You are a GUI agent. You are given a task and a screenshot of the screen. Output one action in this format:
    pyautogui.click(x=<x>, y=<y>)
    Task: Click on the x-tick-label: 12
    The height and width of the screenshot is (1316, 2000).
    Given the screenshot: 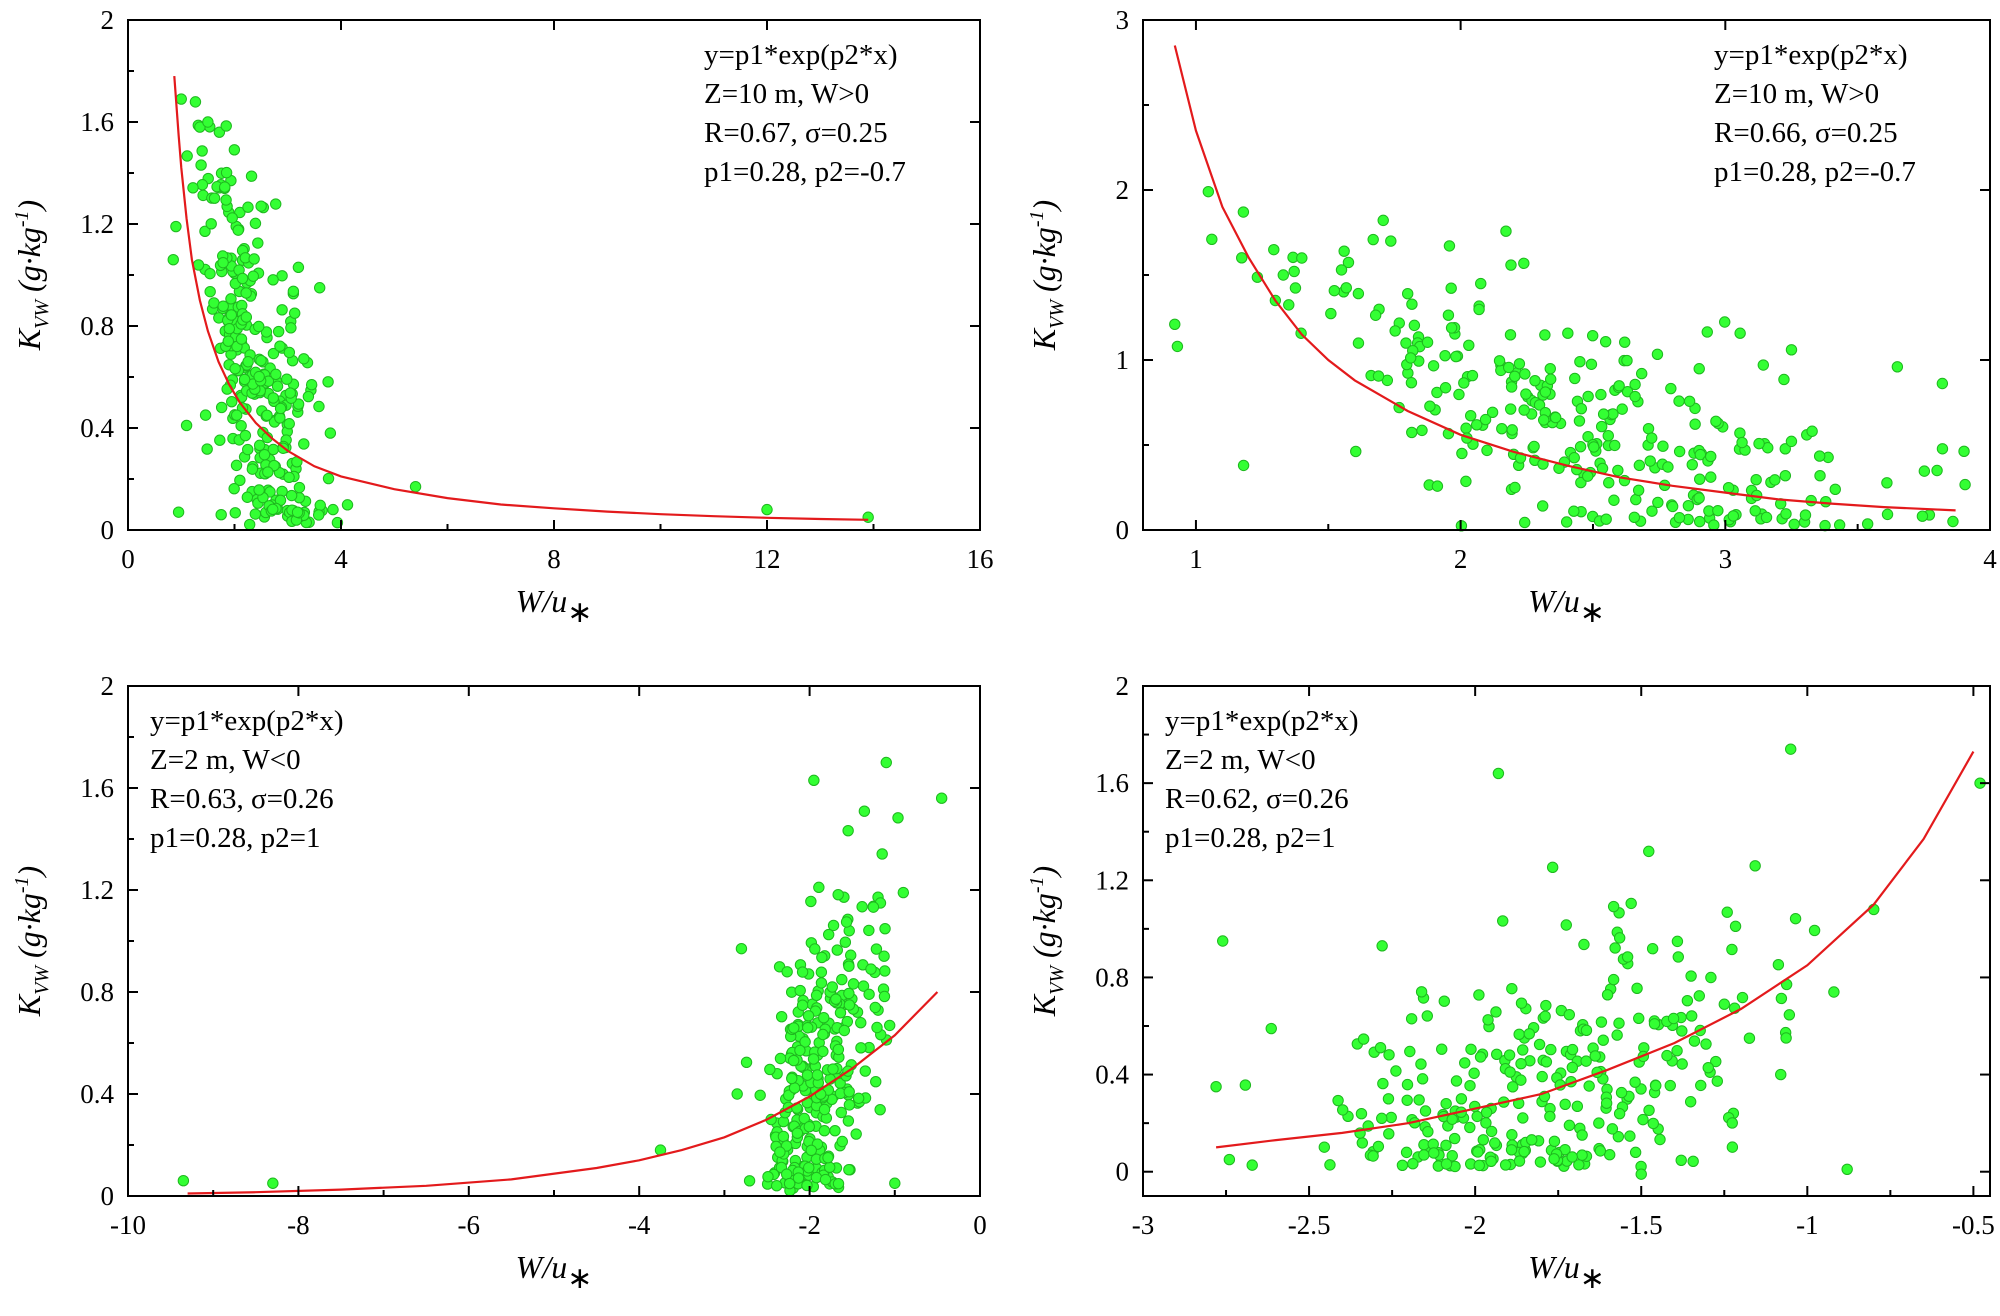 What is the action you would take?
    pyautogui.click(x=767, y=559)
    